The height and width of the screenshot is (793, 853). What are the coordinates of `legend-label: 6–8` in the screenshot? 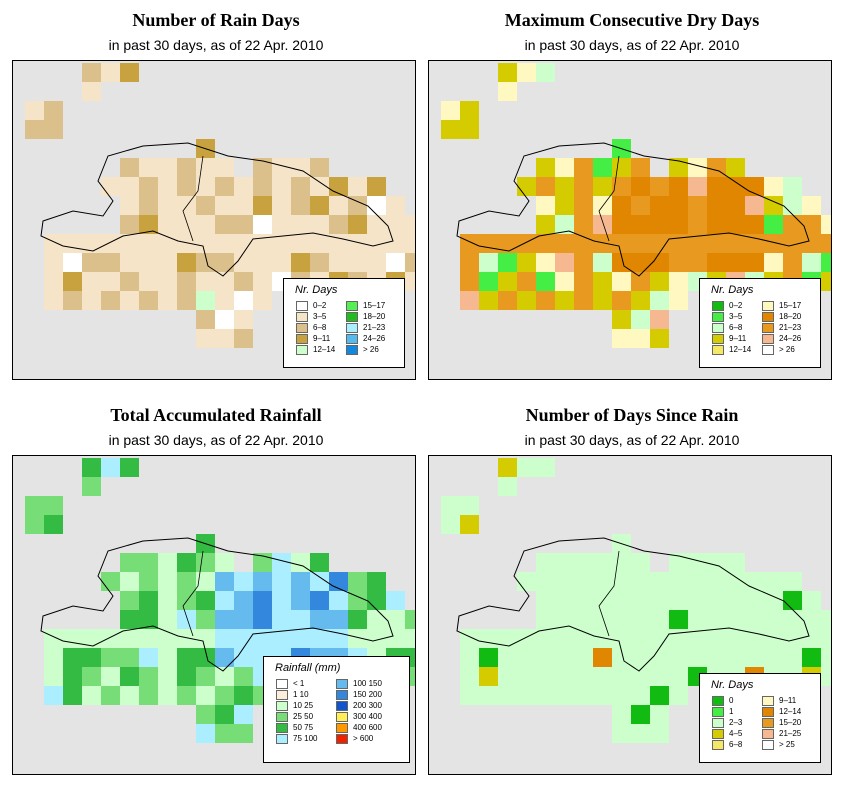 It's located at (736, 744).